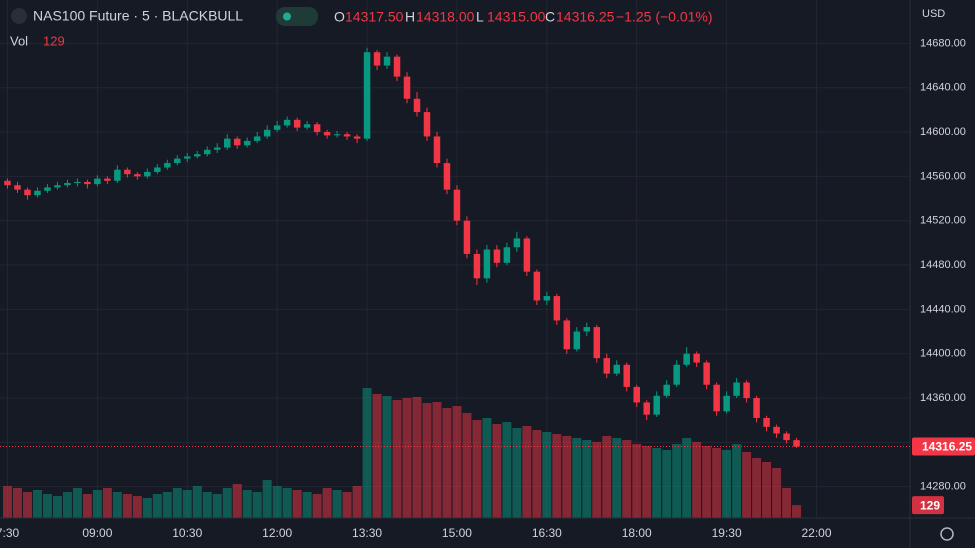 This screenshot has width=975, height=548. Describe the element at coordinates (547, 533) in the screenshot. I see `x-tick-label: 16:30` at that location.